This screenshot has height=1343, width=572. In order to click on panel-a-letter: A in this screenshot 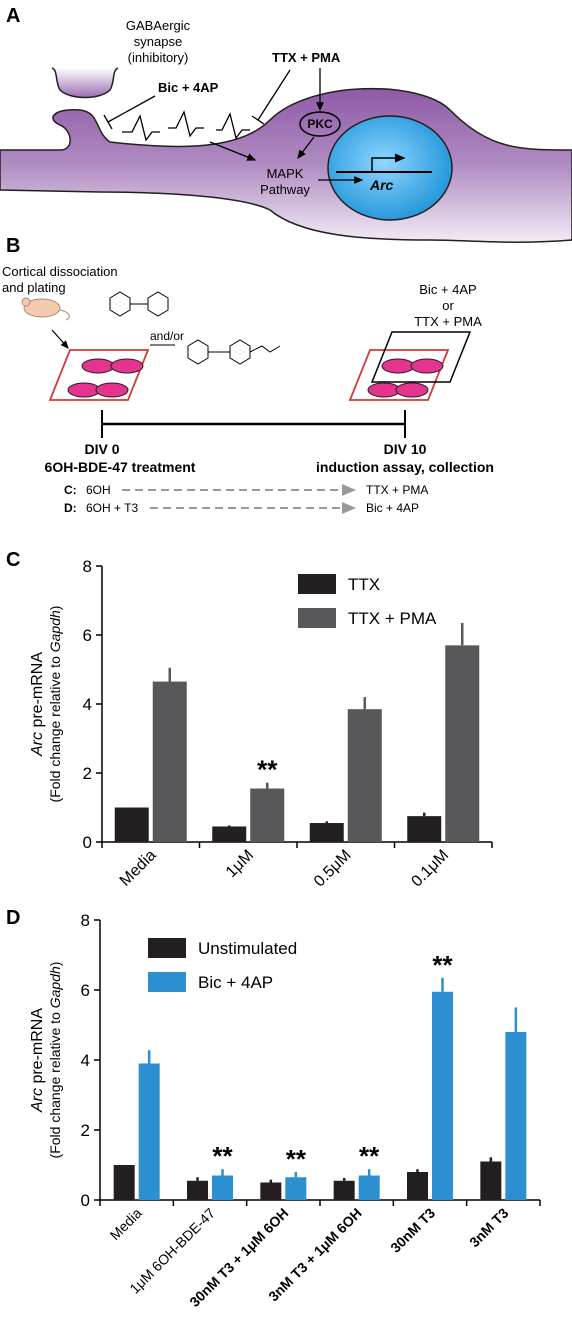, I will do `click(13, 16)`.